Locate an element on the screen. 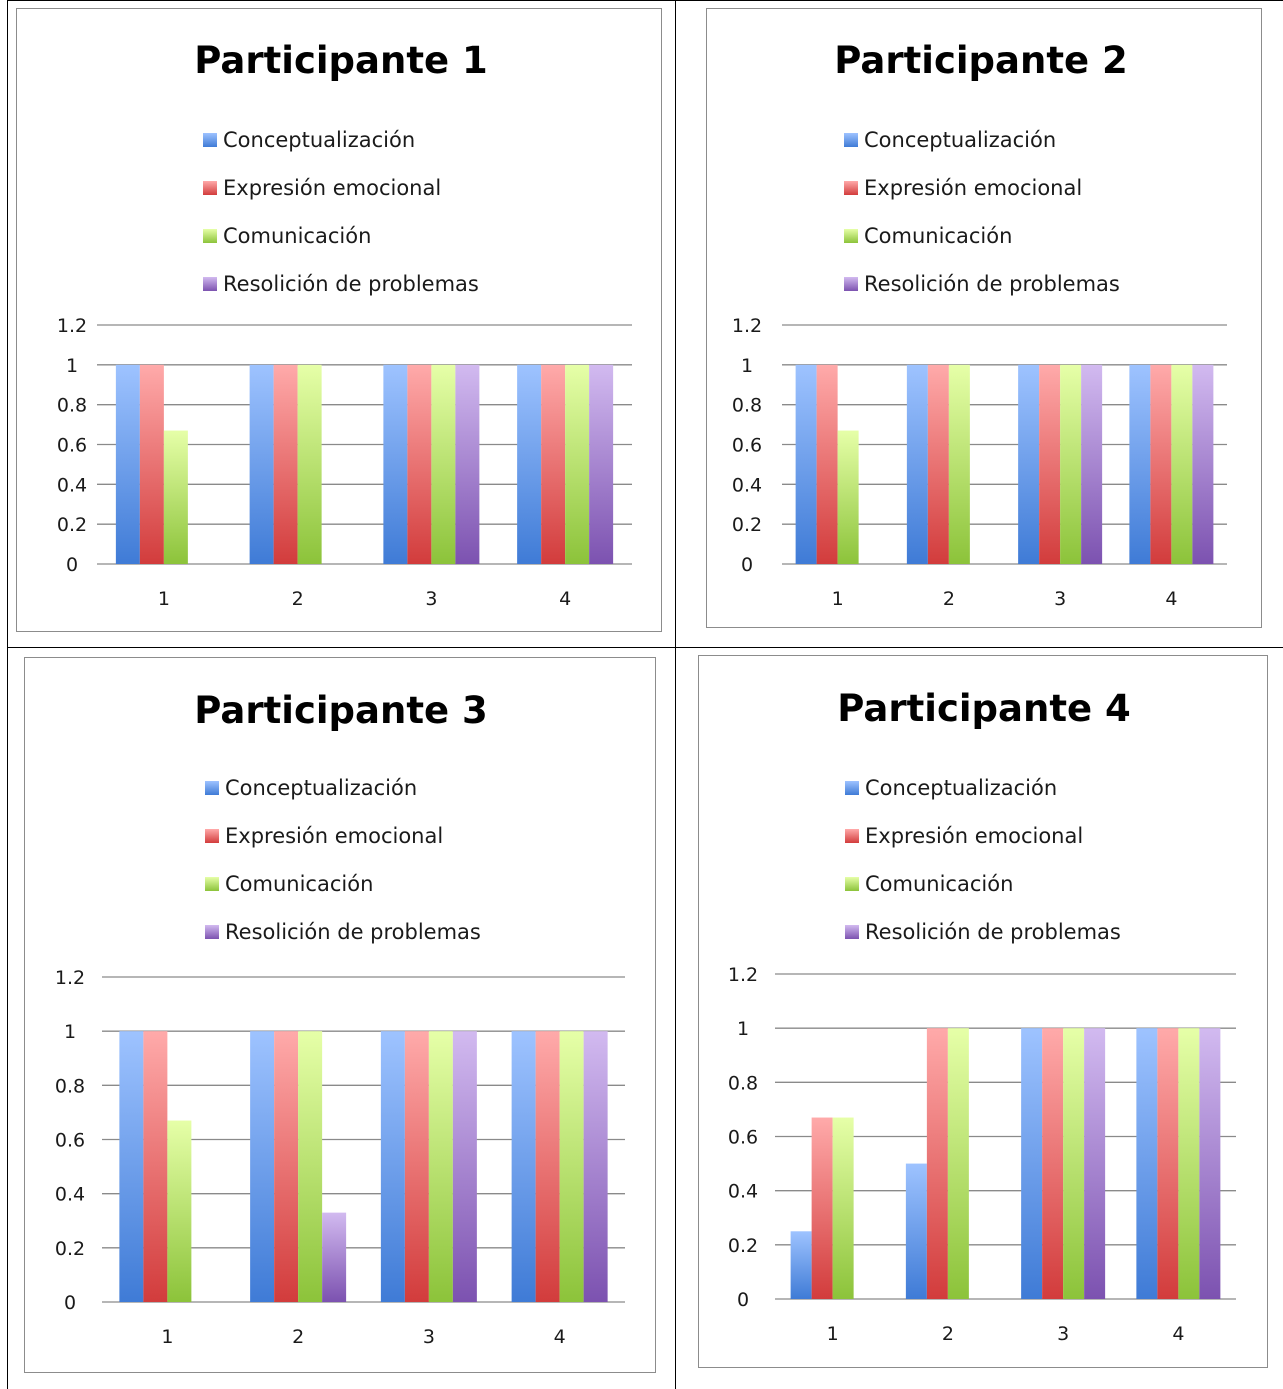  chart-title: Participante 1 is located at coordinates (341, 60).